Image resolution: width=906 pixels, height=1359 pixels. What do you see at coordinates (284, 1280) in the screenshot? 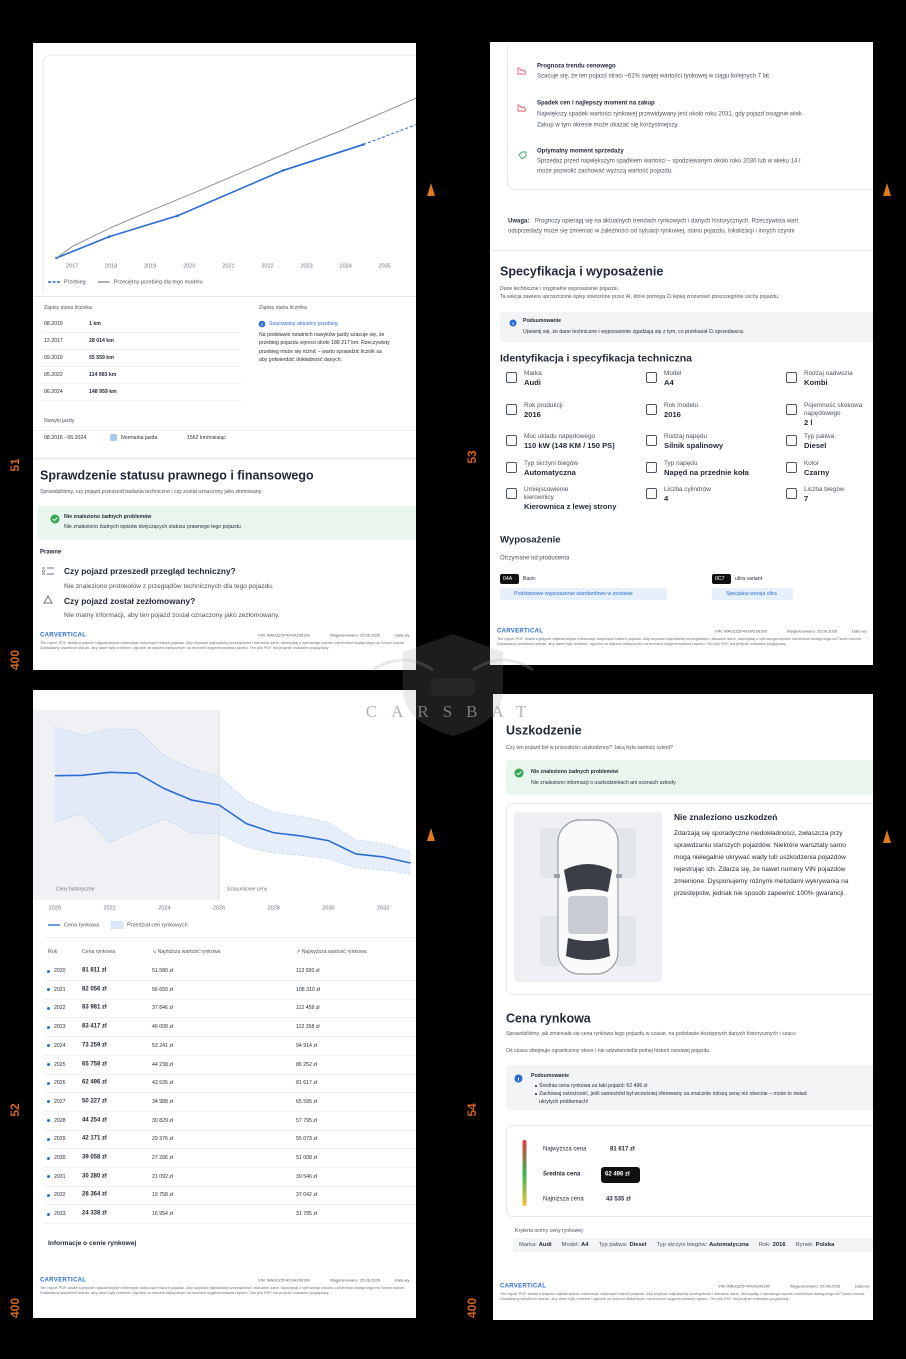
I see `footer-vin: VIN: WAUZZZF4XGA106190` at bounding box center [284, 1280].